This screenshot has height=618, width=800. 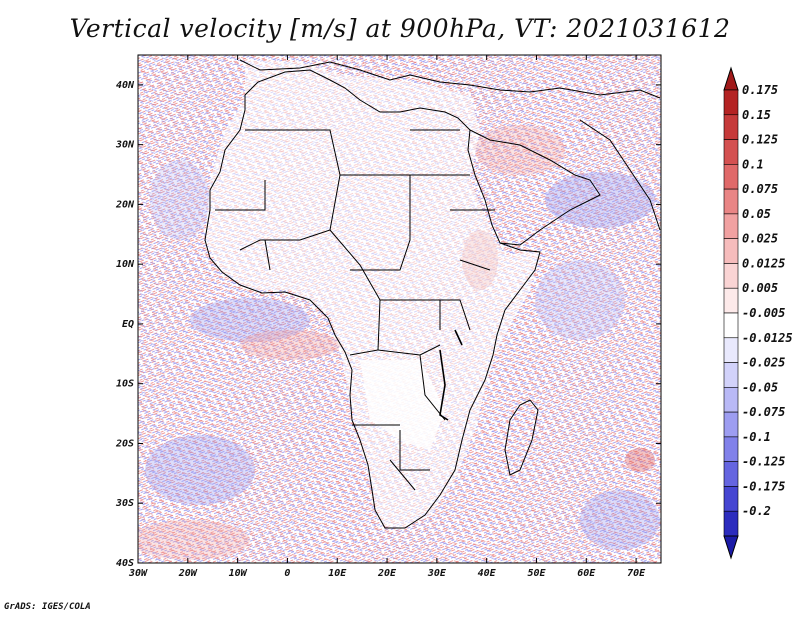 I want to click on lat-tick-label: 10S, so click(x=125, y=384).